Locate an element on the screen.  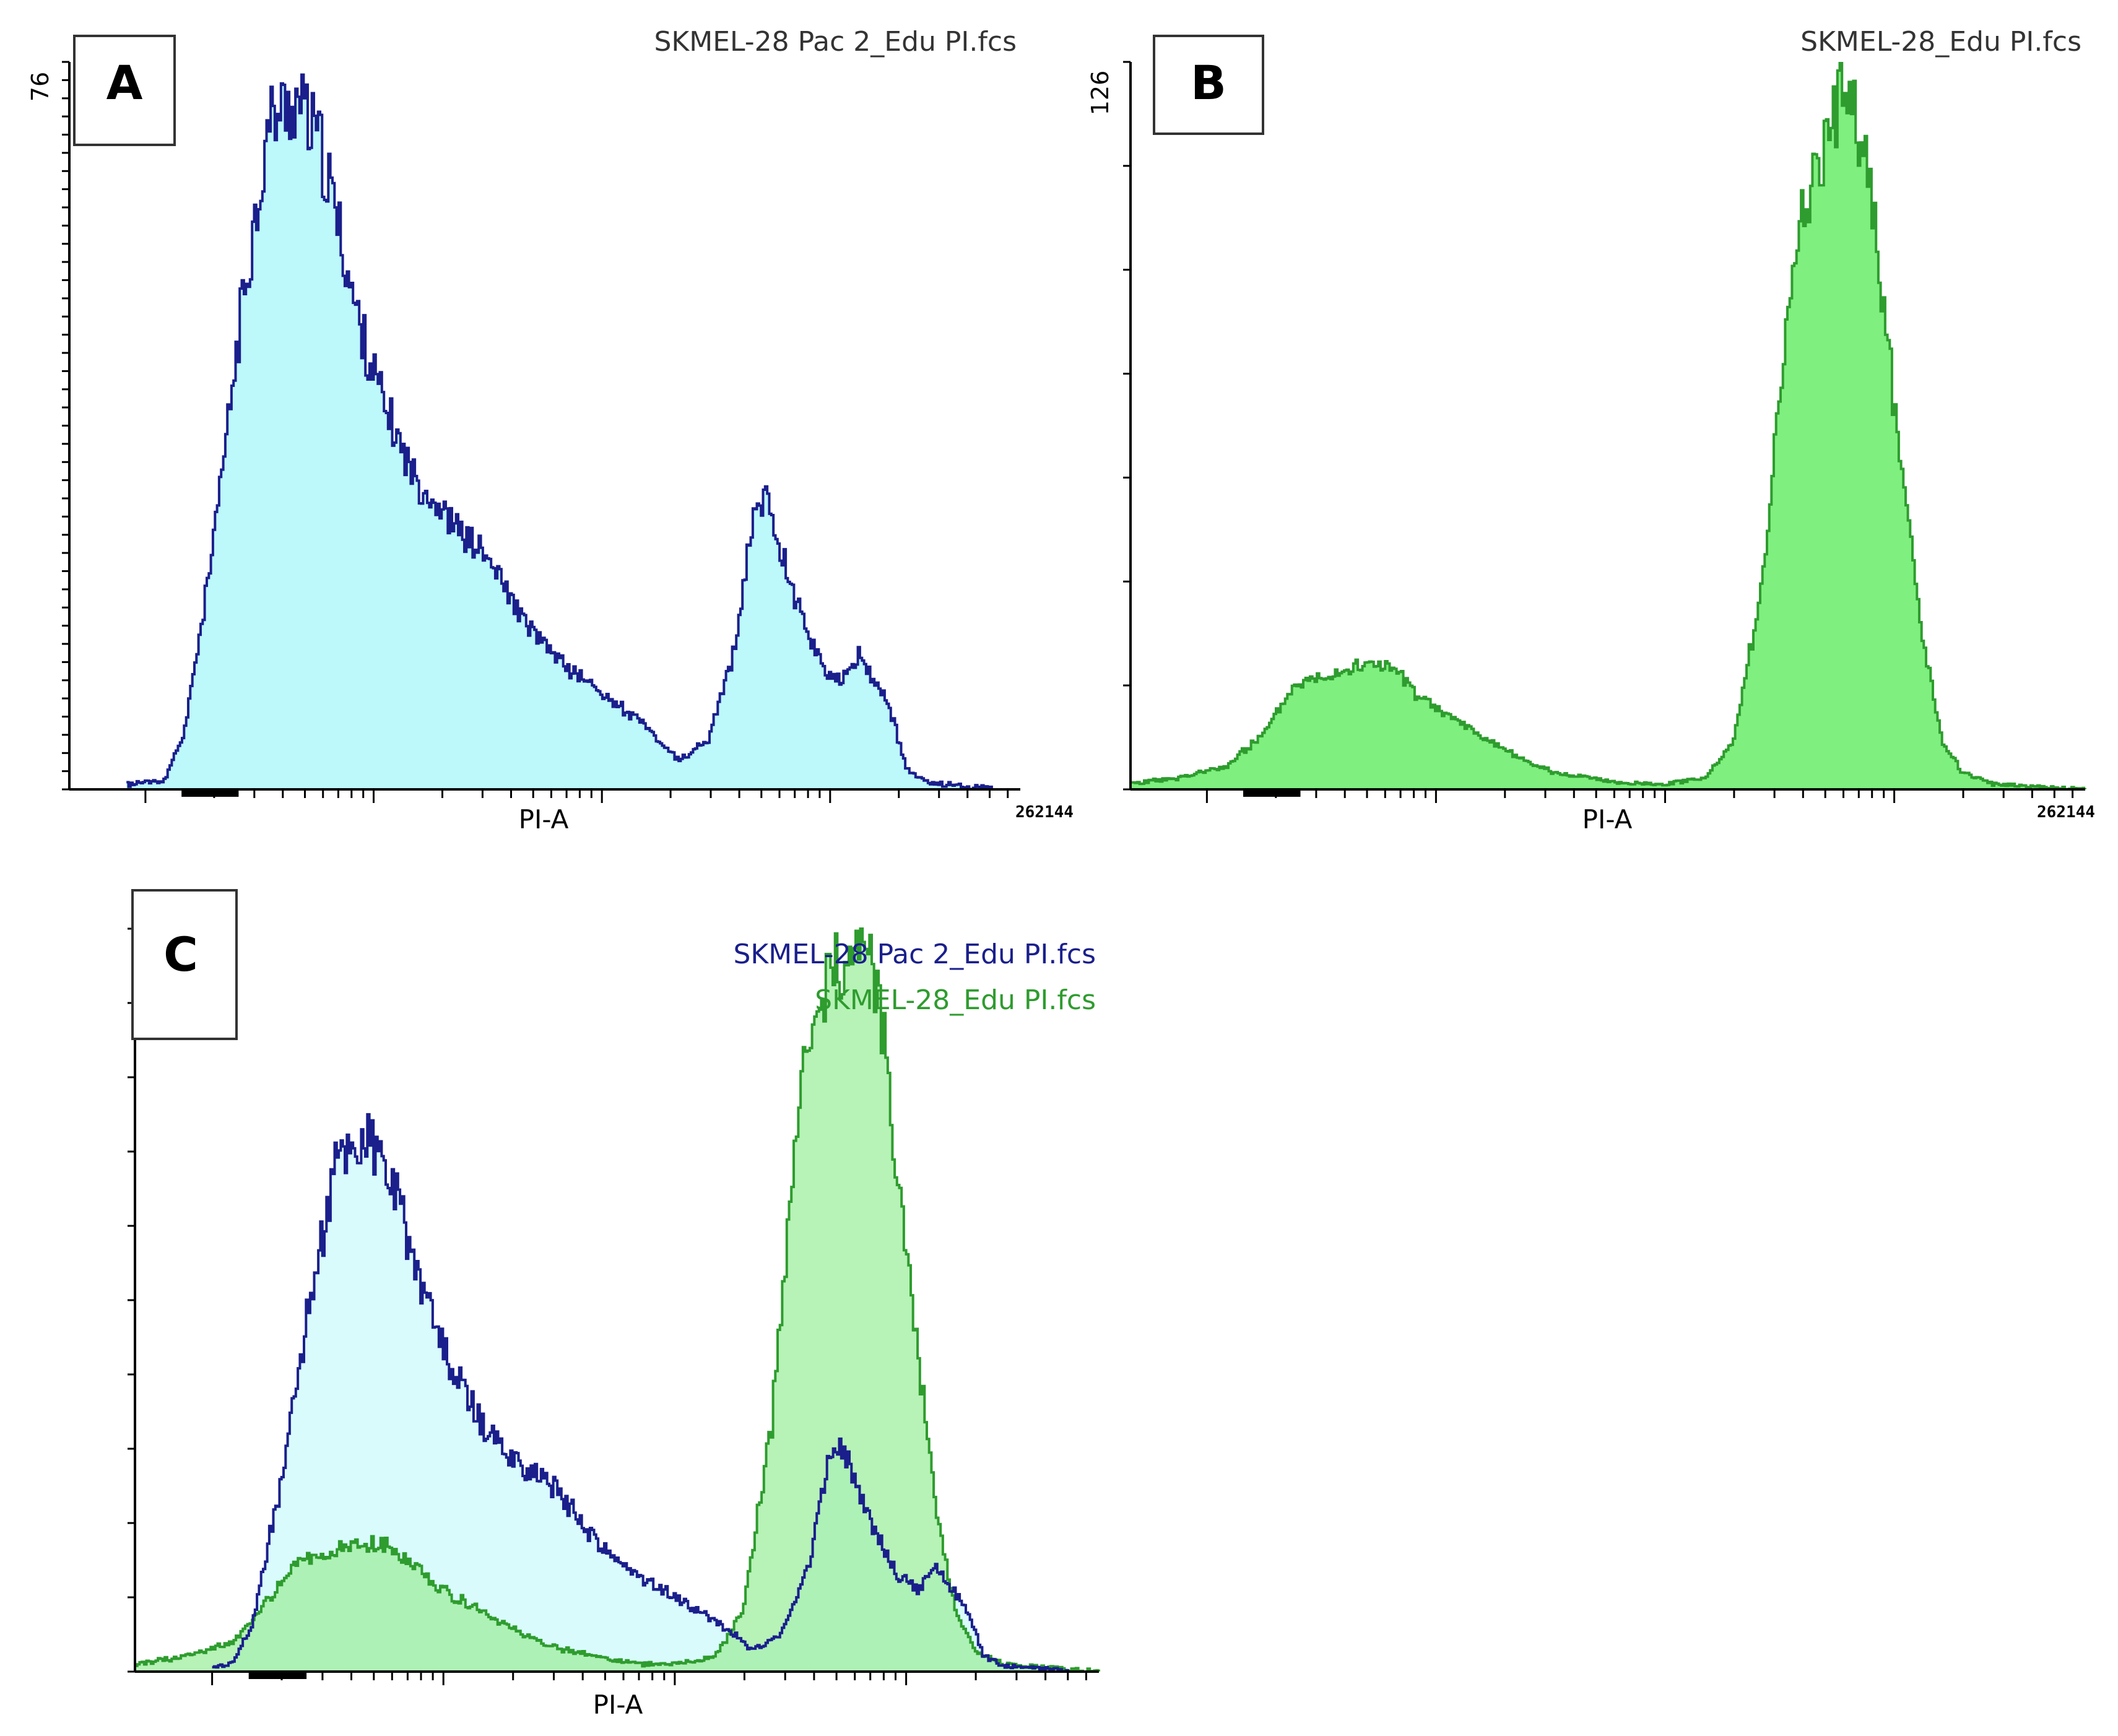
panel-c-label: C is located at coordinates (180, 955).